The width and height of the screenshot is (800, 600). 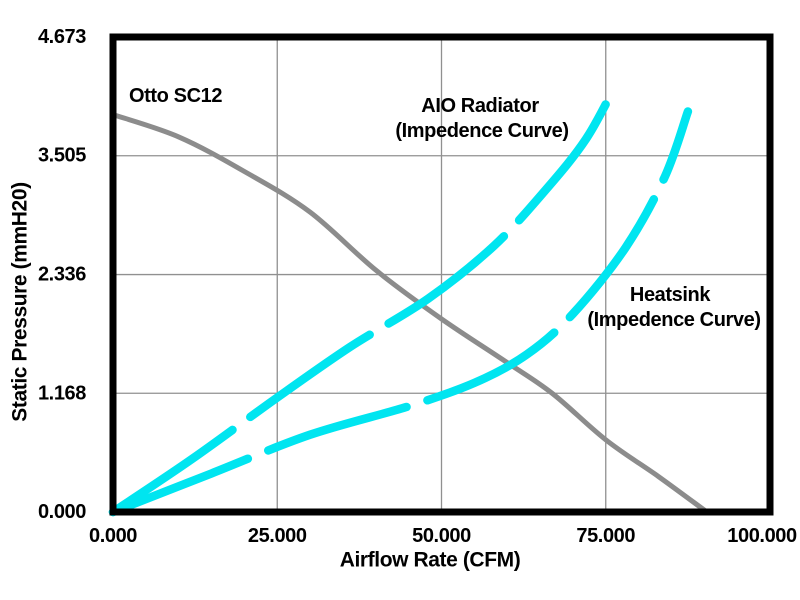 I want to click on x-tick-label: 100.000, so click(x=762, y=536).